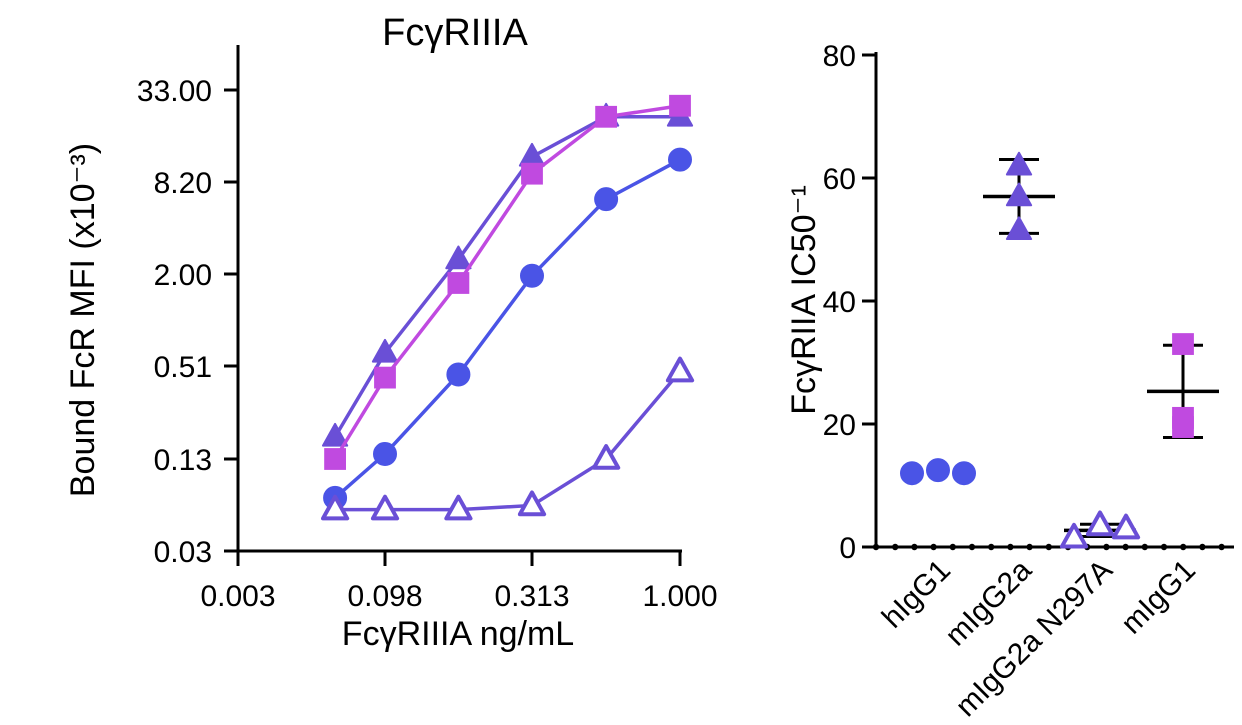  Describe the element at coordinates (183, 275) in the screenshot. I see `chart1-y-tick-label: 2.00` at that location.